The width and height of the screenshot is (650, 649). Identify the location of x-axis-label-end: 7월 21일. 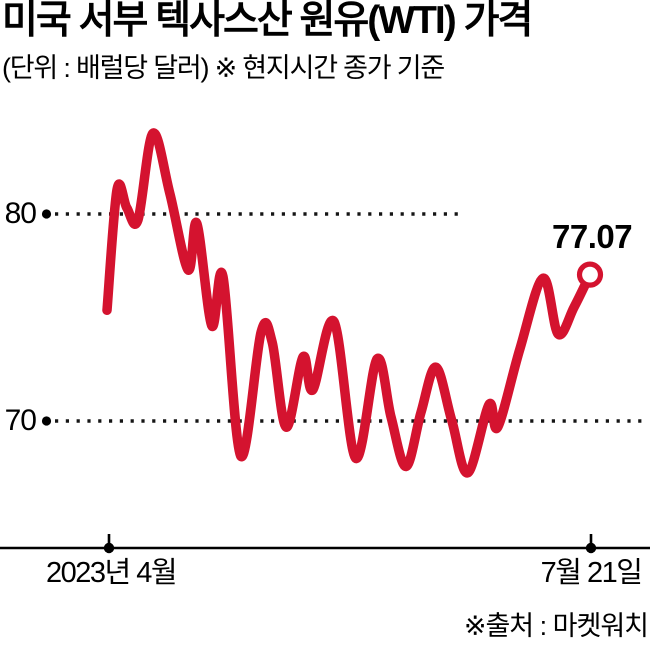
(591, 573).